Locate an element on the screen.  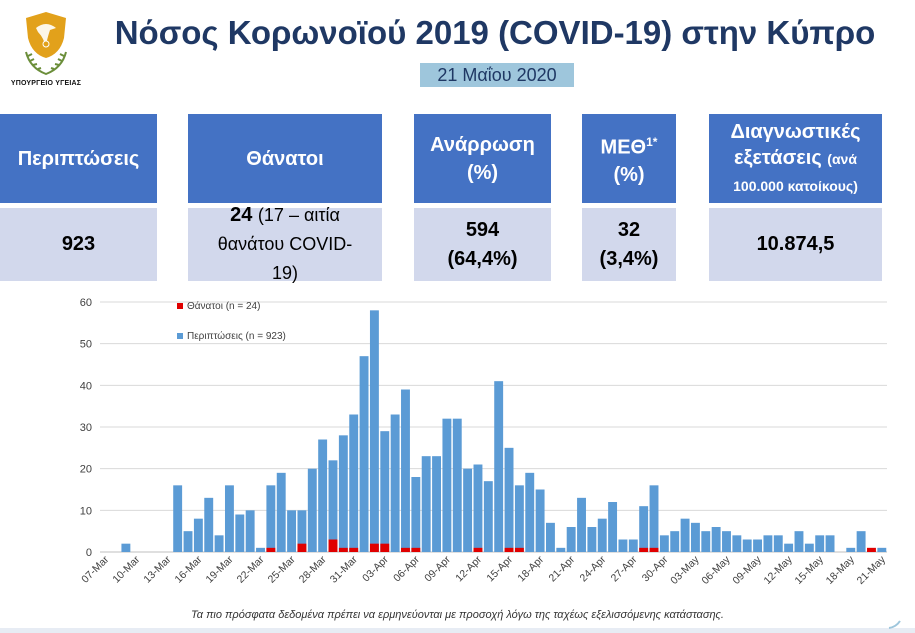
y-tick-label: 20 is located at coordinates (86, 470).